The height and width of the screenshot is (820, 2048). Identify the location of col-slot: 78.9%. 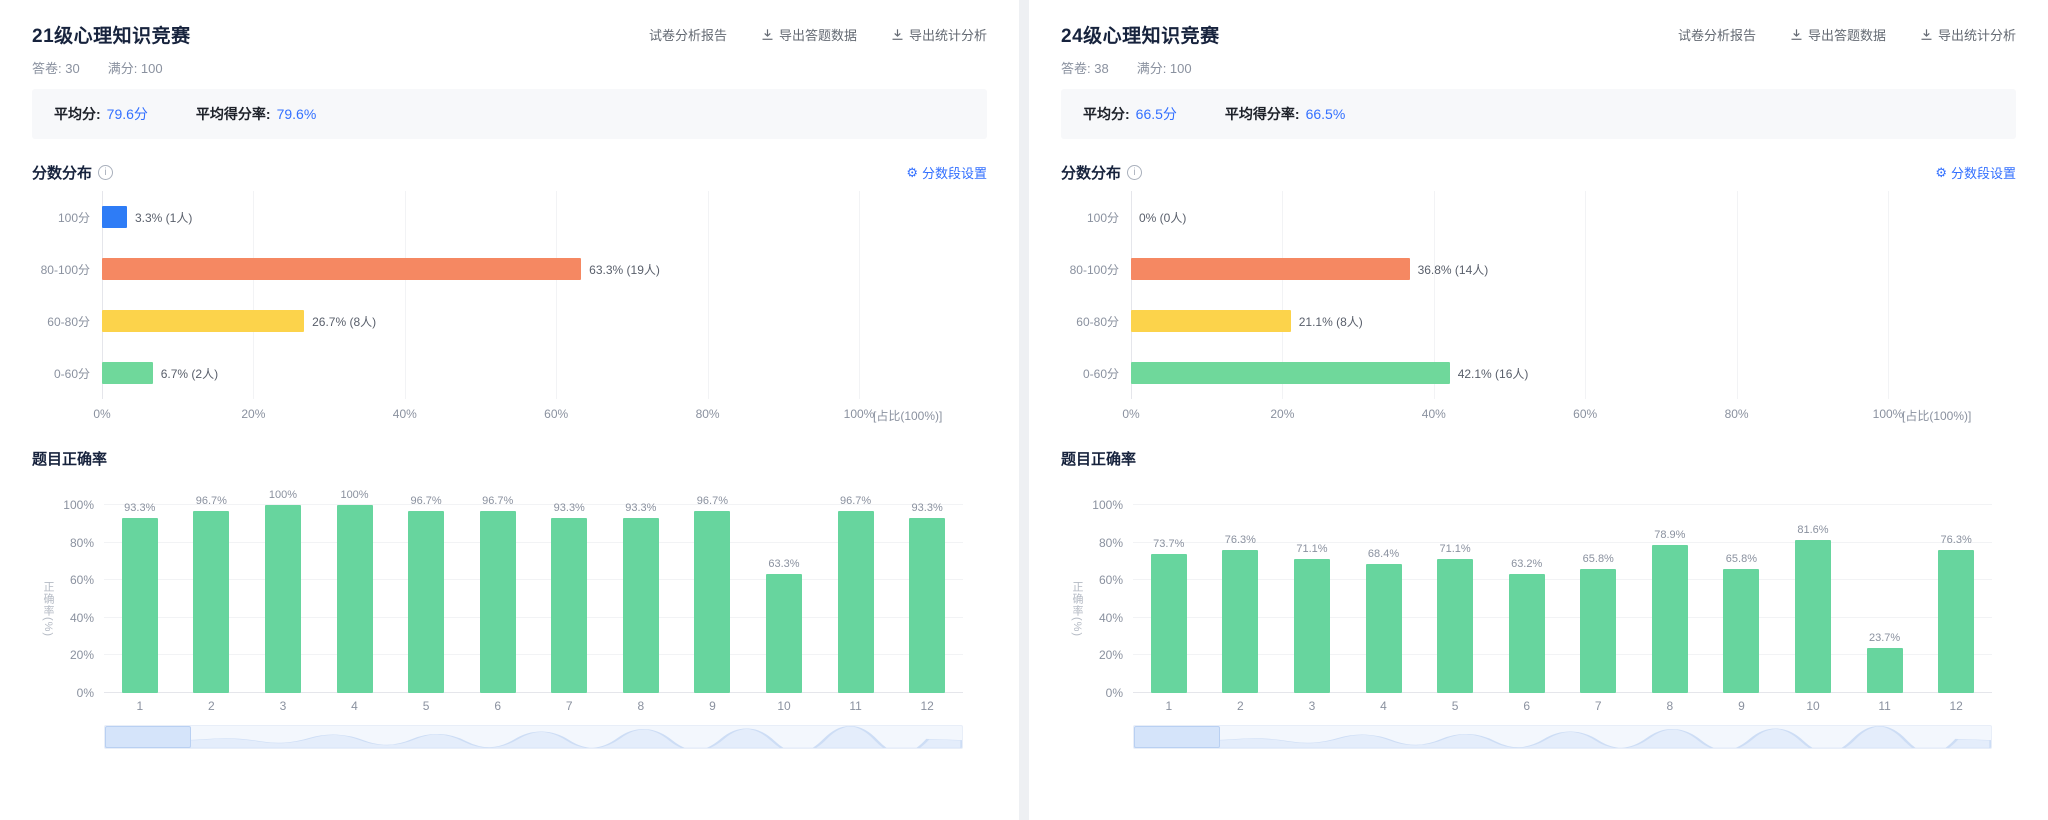
(1670, 599).